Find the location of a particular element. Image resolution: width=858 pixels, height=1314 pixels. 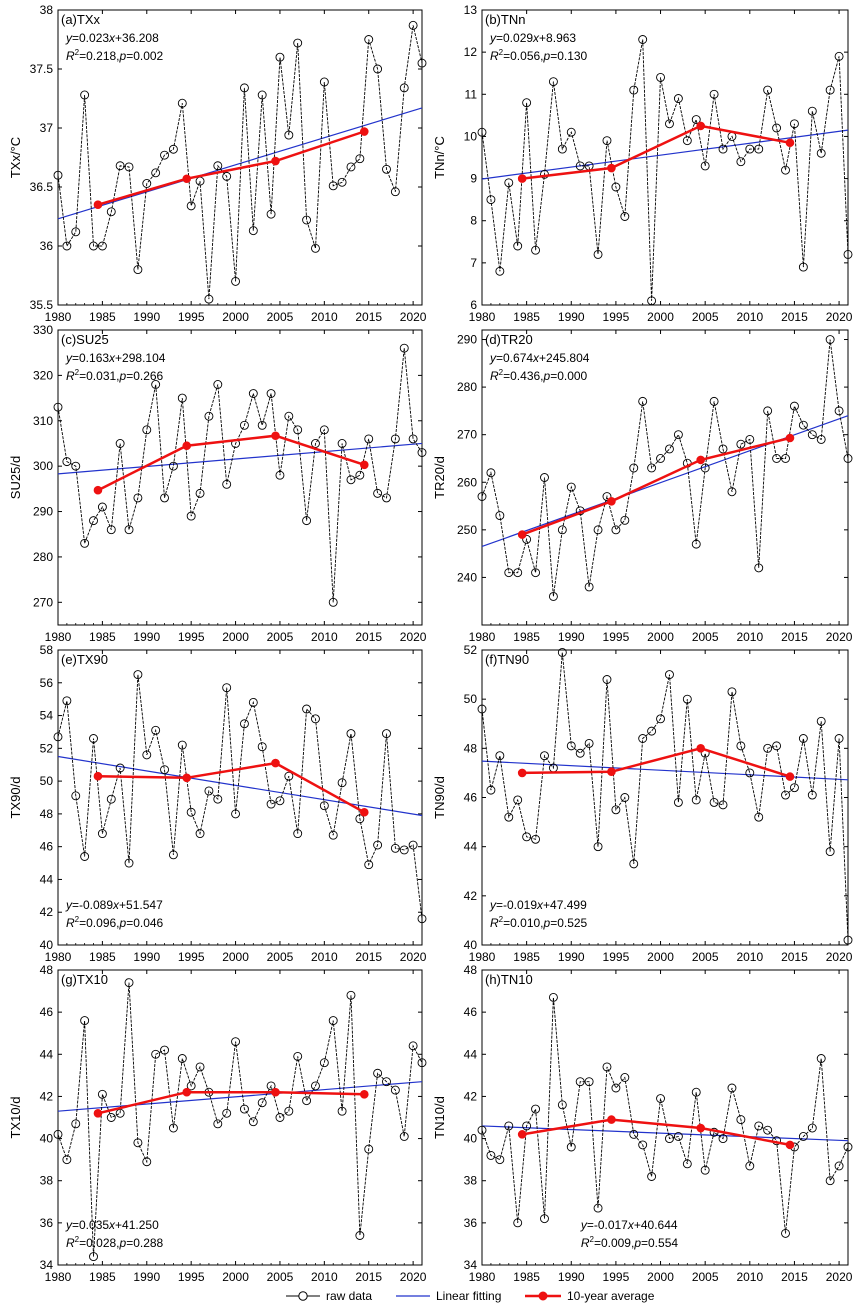

y-tick-label: 46 is located at coordinates (47, 1012).